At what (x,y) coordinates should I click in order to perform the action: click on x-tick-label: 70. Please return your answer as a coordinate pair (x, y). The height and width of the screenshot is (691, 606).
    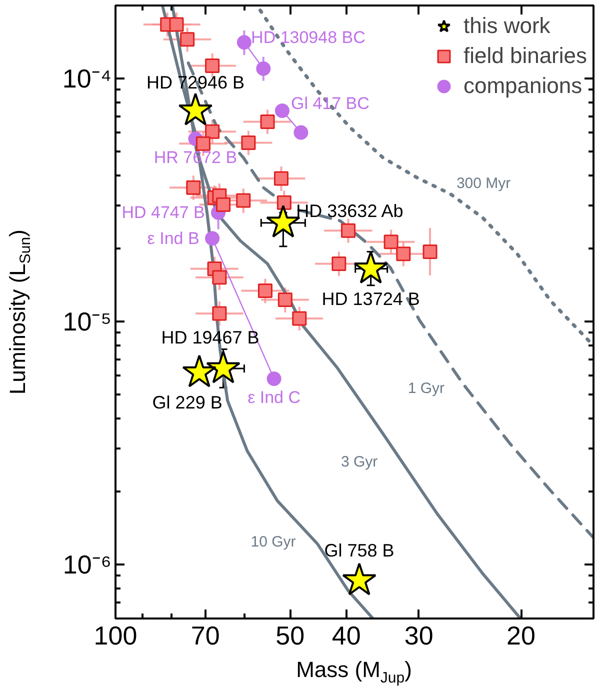
    Looking at the image, I should click on (205, 635).